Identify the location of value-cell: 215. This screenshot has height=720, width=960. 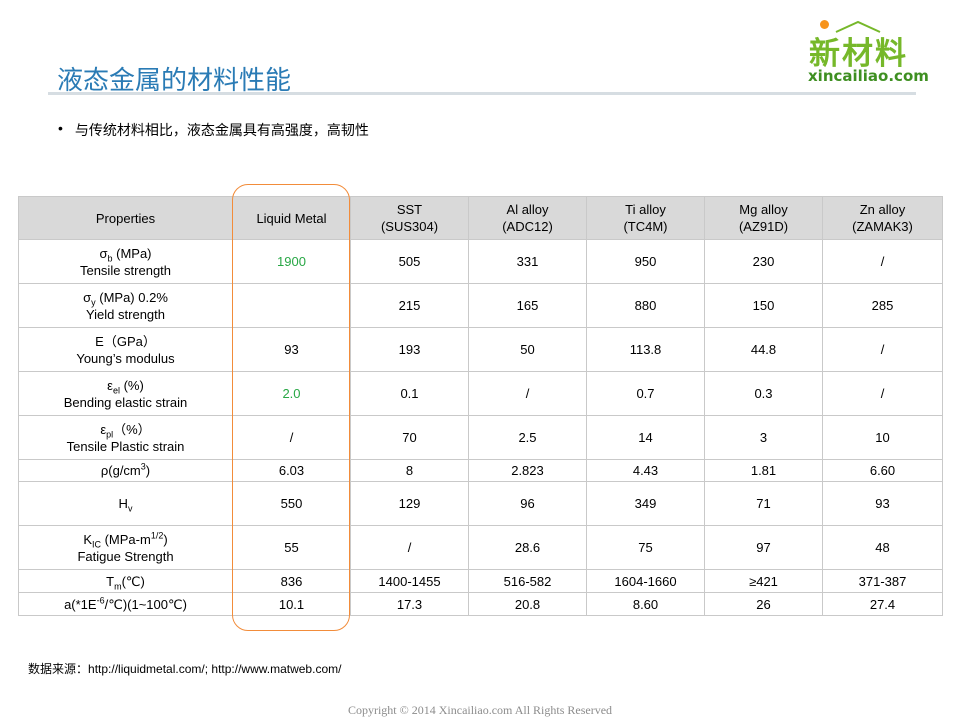
(409, 305).